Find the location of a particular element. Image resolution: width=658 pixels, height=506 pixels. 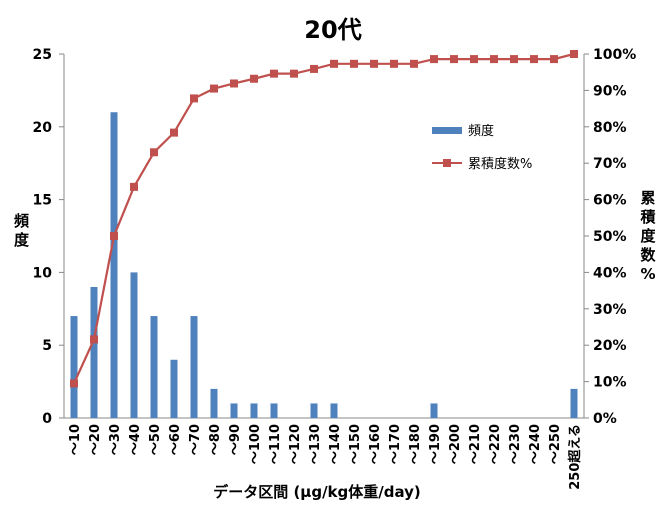

legend: 頻度 累積度数% is located at coordinates (482, 147).